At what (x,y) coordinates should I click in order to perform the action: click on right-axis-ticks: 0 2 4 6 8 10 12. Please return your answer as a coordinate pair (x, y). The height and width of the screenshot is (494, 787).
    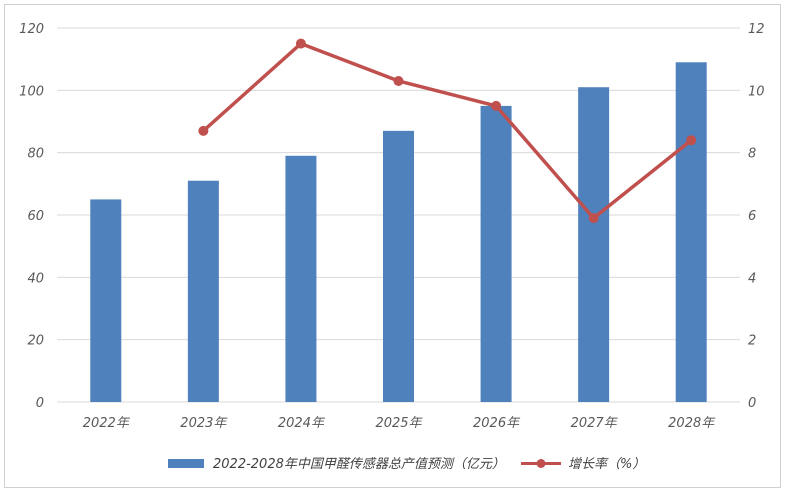
    Looking at the image, I should click on (756, 216).